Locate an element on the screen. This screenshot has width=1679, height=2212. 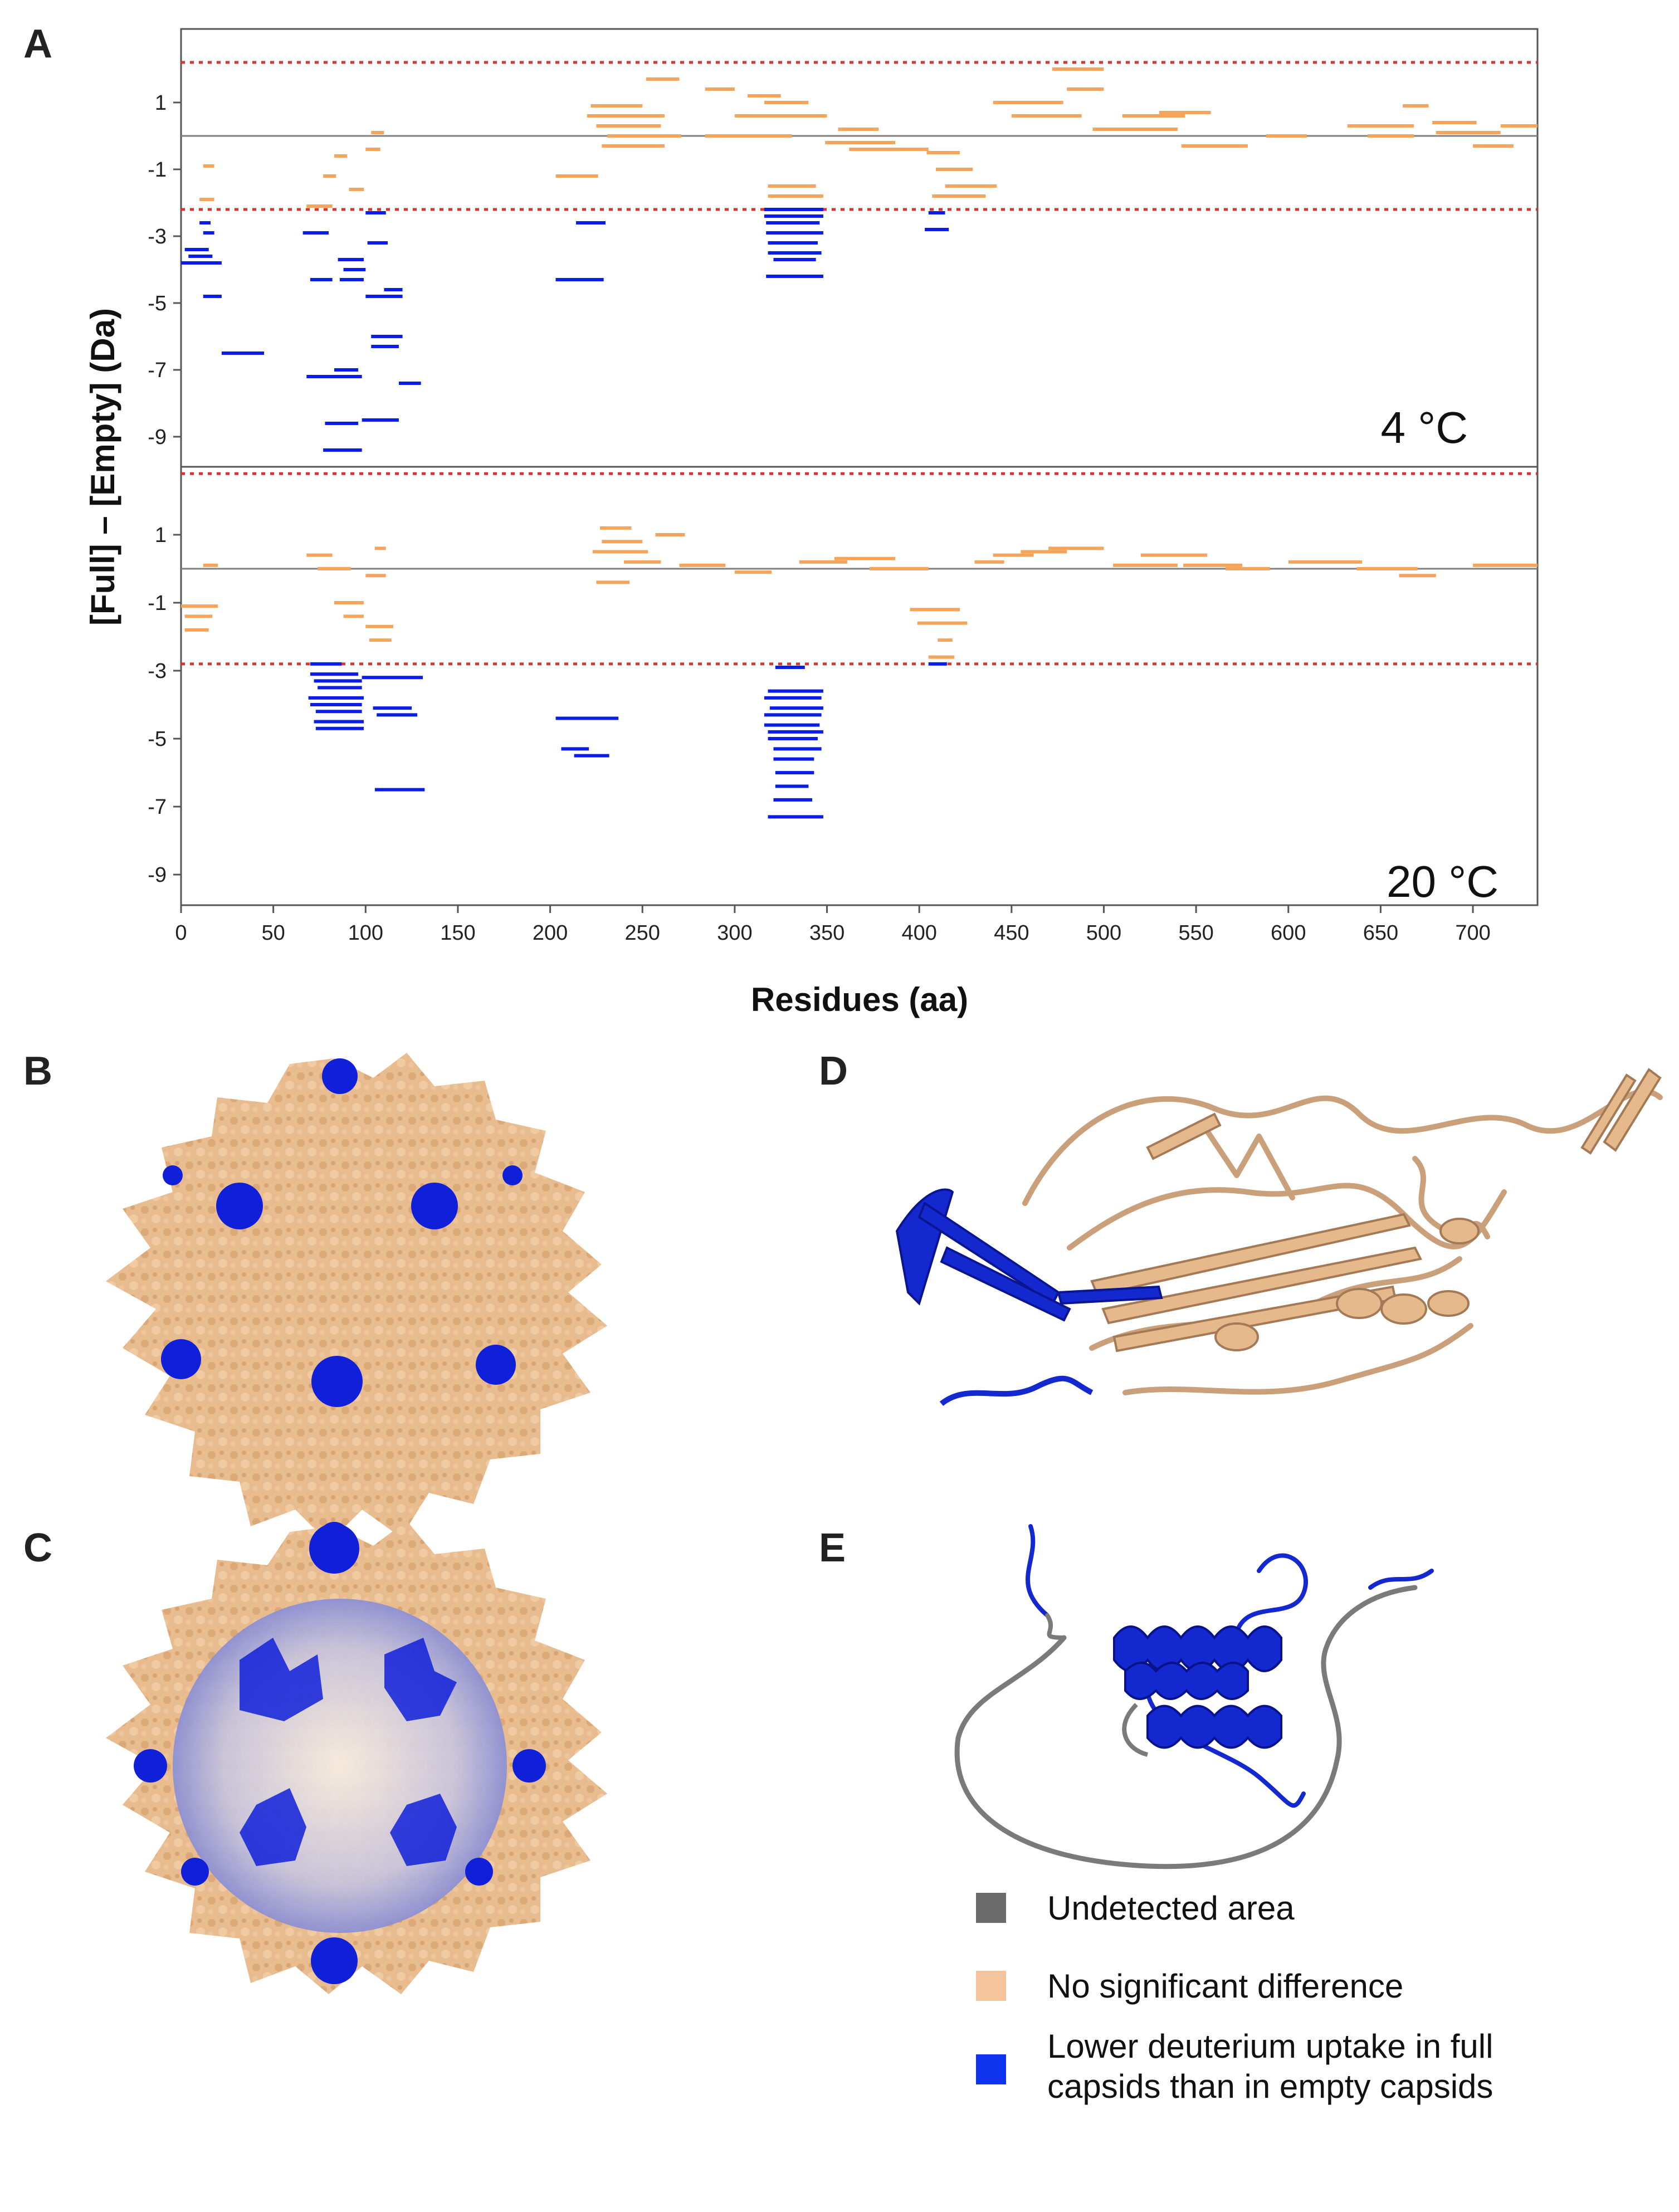
x-tick-label: 600 is located at coordinates (1288, 933).